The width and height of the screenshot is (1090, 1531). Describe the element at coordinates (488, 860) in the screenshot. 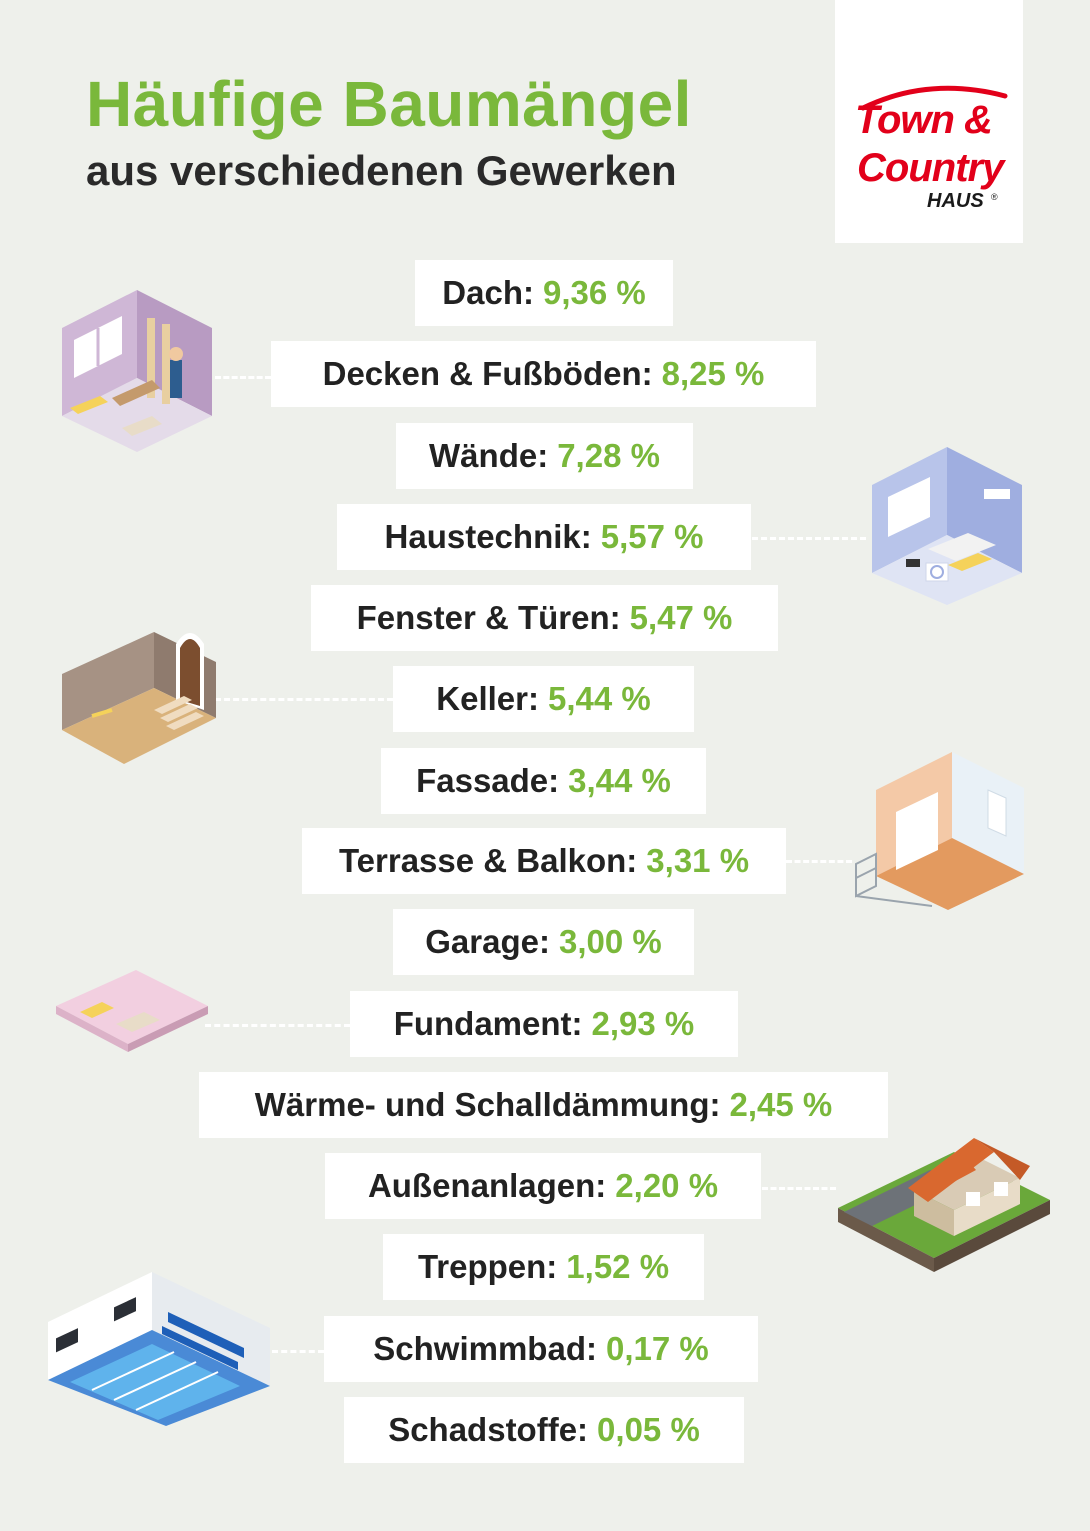

I see `defect-label: Terrasse & Balkon:` at that location.